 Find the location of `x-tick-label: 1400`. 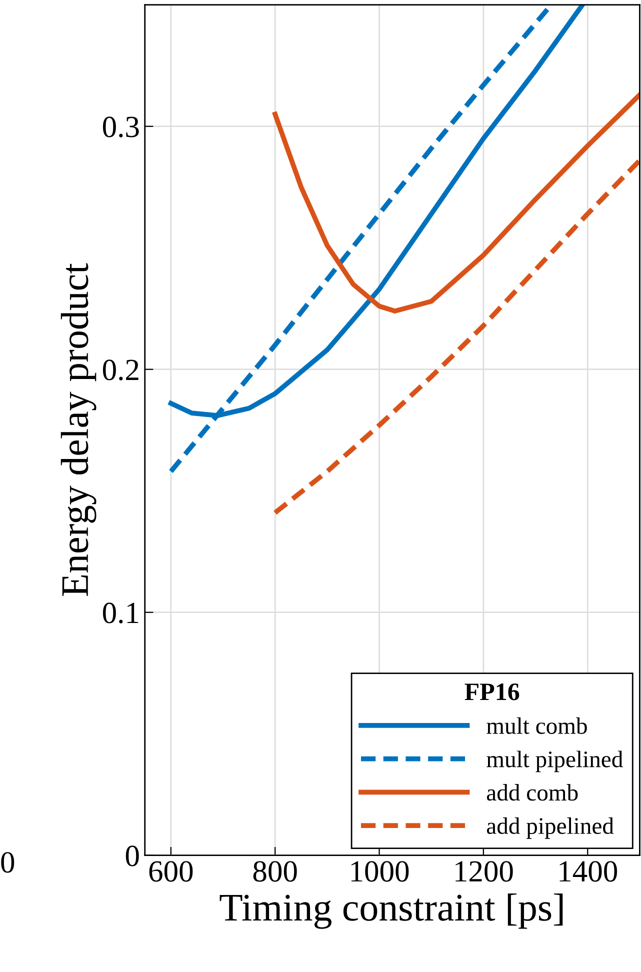

x-tick-label: 1400 is located at coordinates (589, 871).